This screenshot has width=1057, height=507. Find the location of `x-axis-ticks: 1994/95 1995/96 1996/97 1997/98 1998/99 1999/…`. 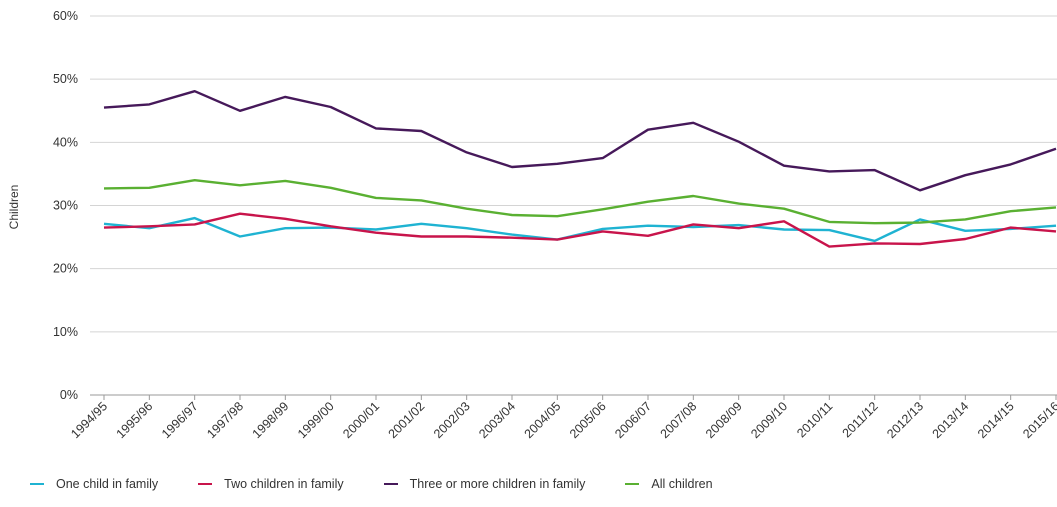

x-axis-ticks: 1994/95 1995/96 1996/97 1997/98 1998/99 1999/… is located at coordinates (562, 418).